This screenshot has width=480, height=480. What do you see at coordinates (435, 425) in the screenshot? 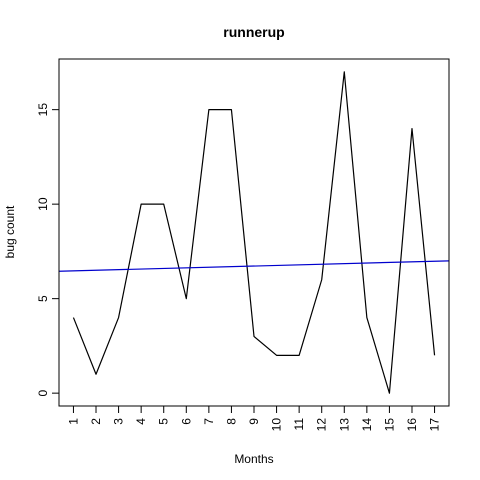
I see `x-tick-label: 17` at bounding box center [435, 425].